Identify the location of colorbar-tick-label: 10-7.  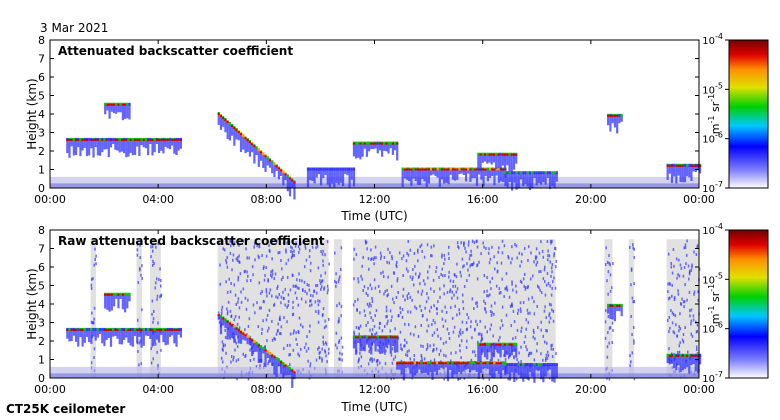
(712, 377).